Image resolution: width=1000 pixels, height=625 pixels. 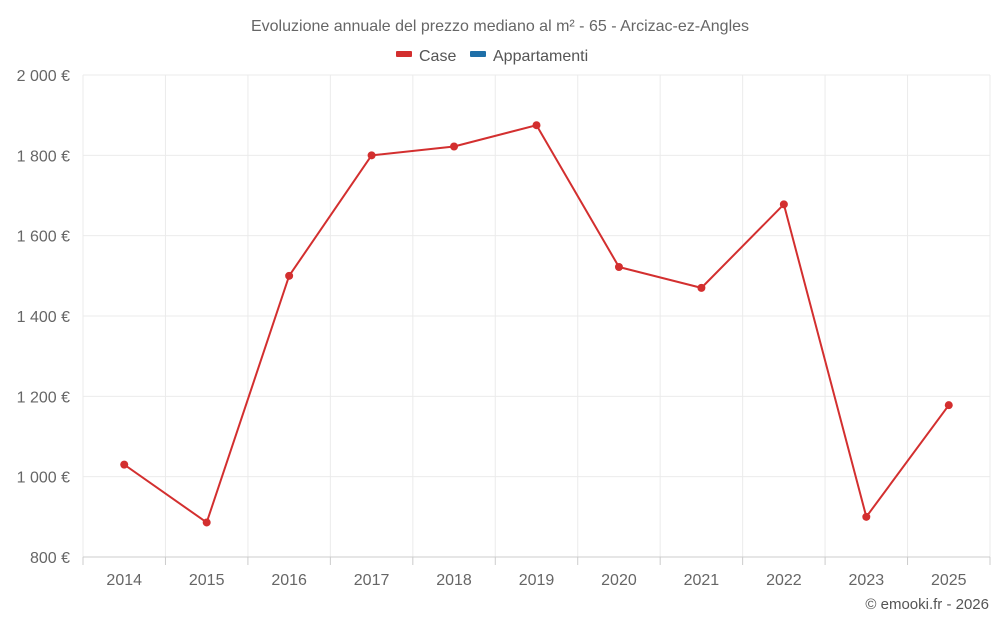 I want to click on data-point-case-2022, so click(x=783, y=204).